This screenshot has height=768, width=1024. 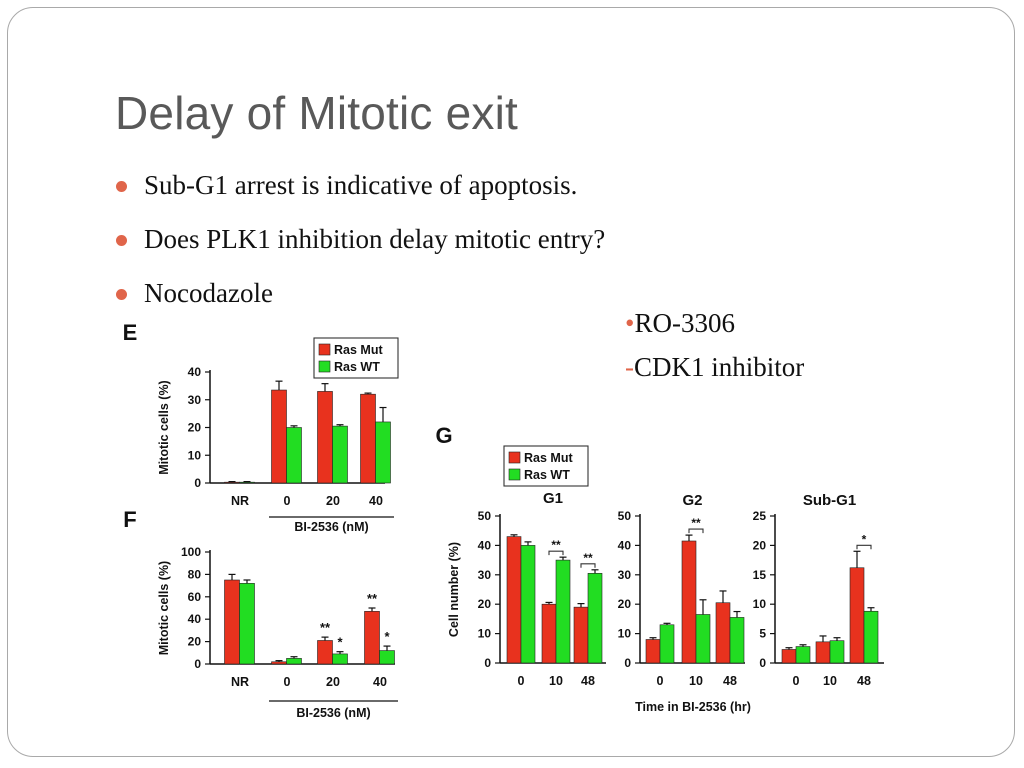 I want to click on chart-title: G2, so click(x=692, y=500).